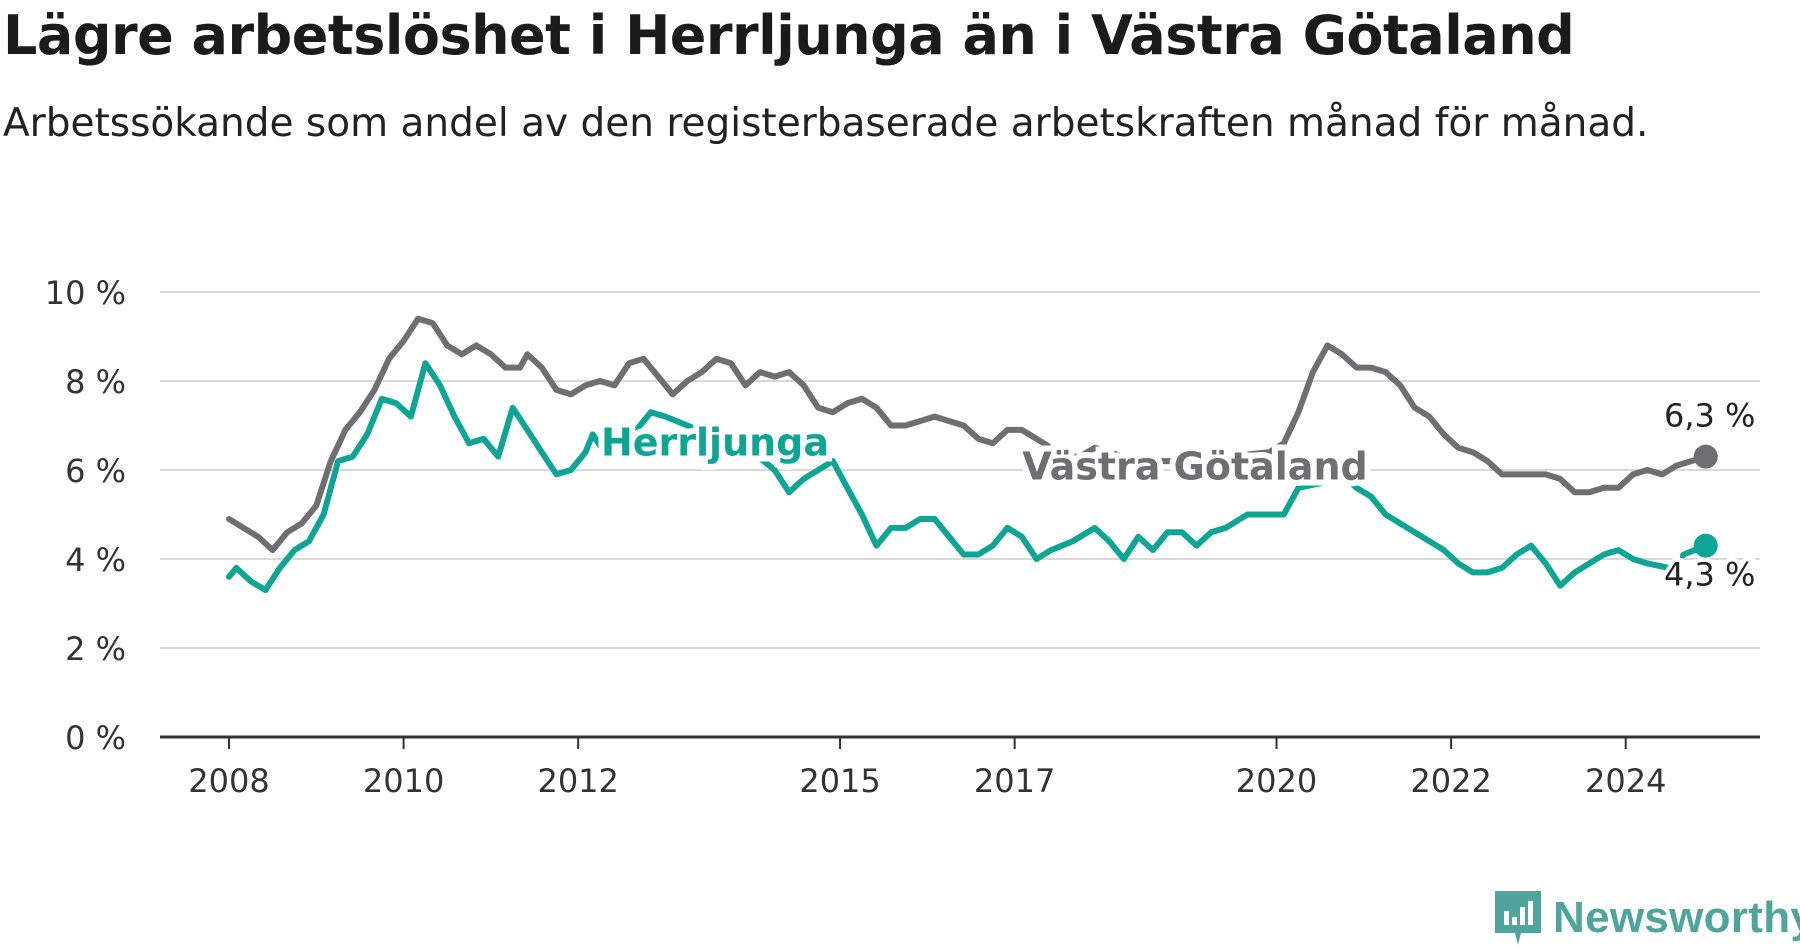  Describe the element at coordinates (85, 293) in the screenshot. I see `y-tick-label: 10 %` at that location.